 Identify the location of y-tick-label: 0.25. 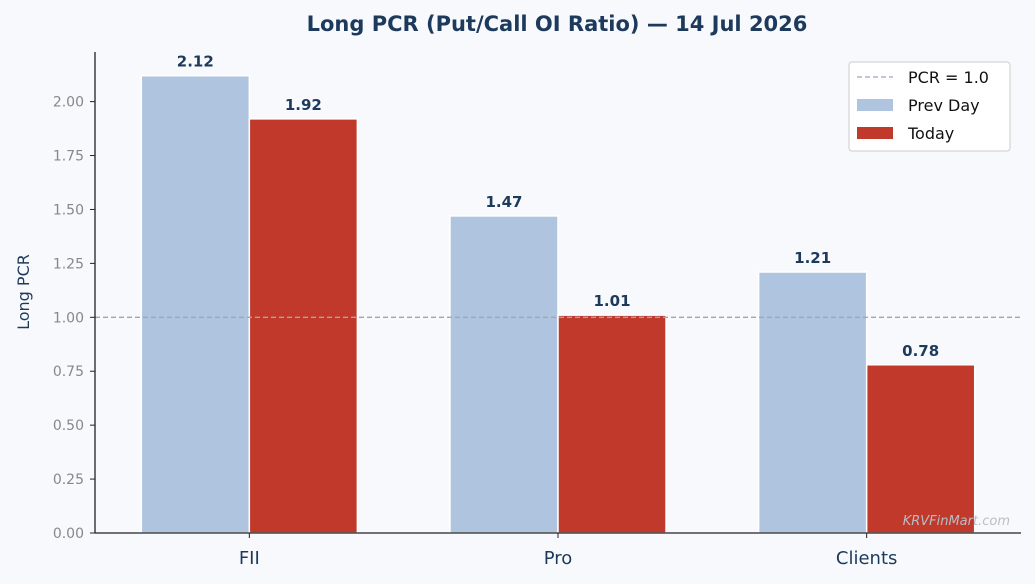
(68, 480).